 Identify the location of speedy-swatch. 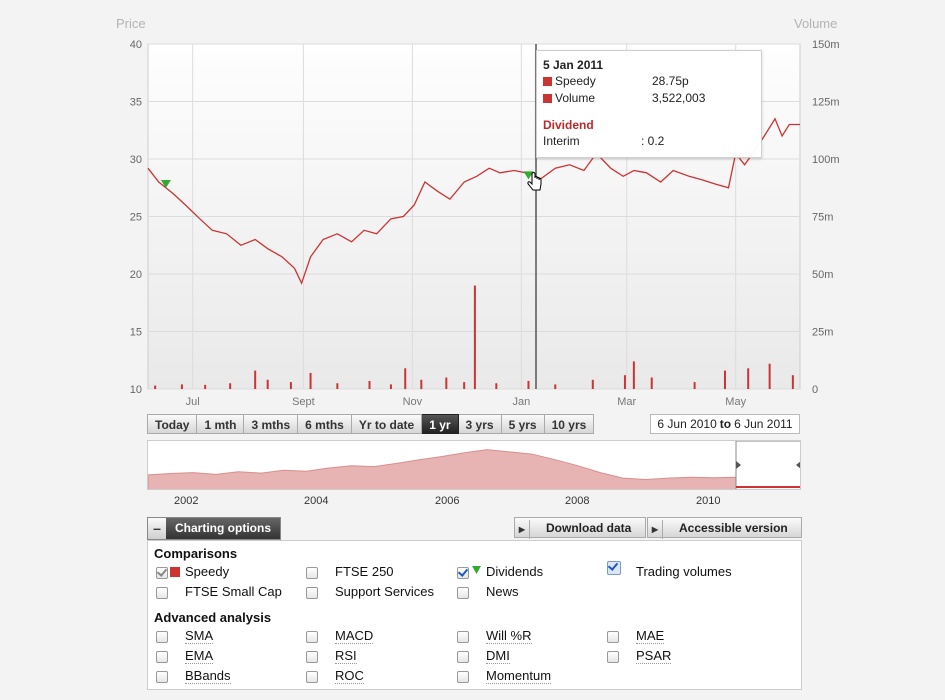
(547, 81).